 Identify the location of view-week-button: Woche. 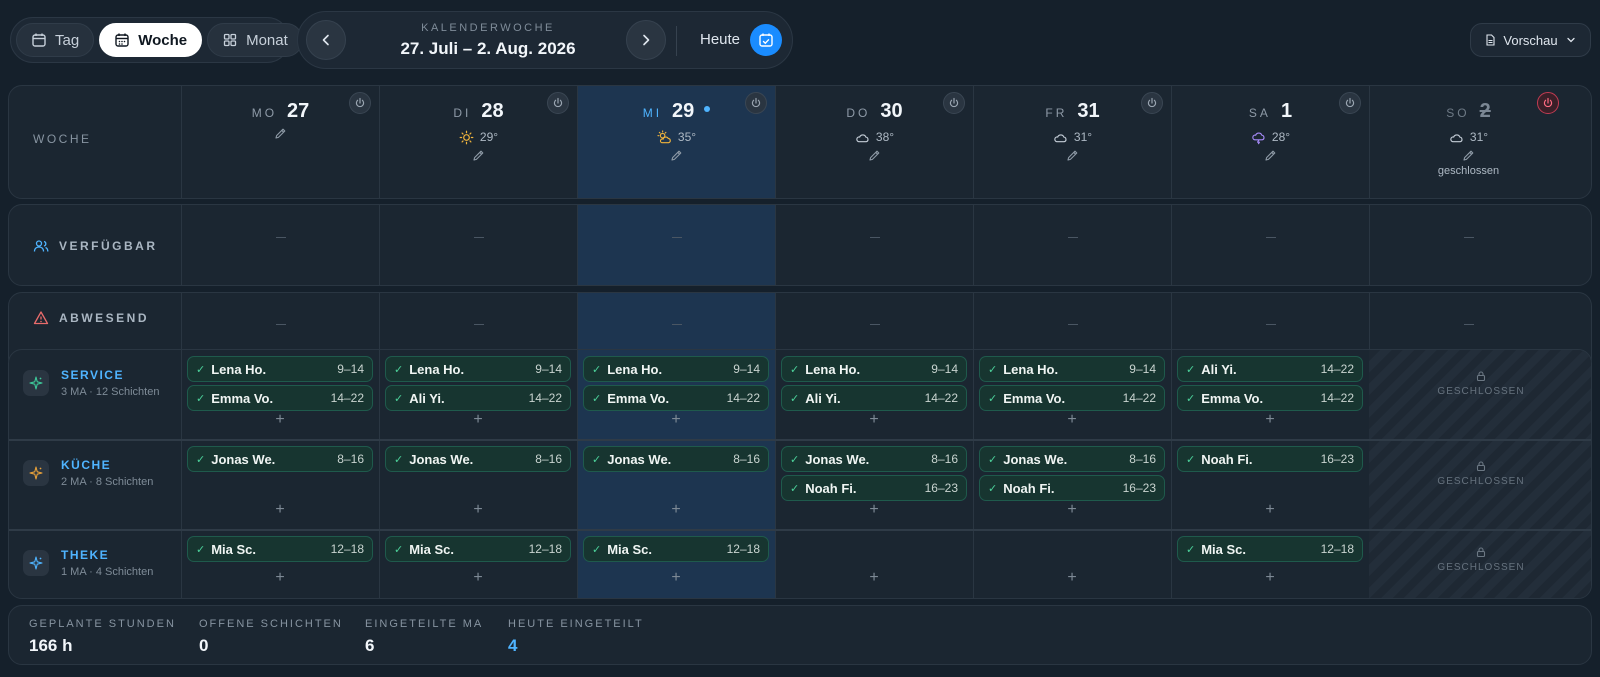
(151, 40).